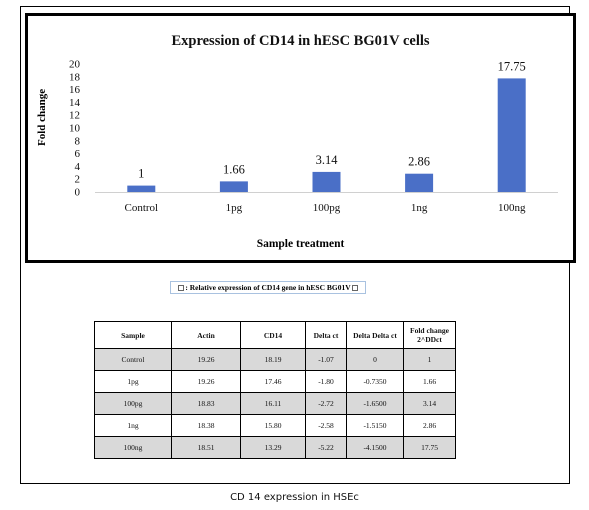 Image resolution: width=589 pixels, height=510 pixels. Describe the element at coordinates (327, 208) in the screenshot. I see `x-tick-label: 100pg` at that location.